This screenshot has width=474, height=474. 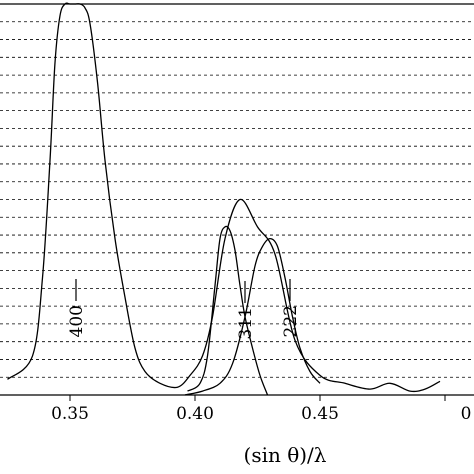 I want to click on peak-labels: 400 311 222, so click(x=184, y=309).